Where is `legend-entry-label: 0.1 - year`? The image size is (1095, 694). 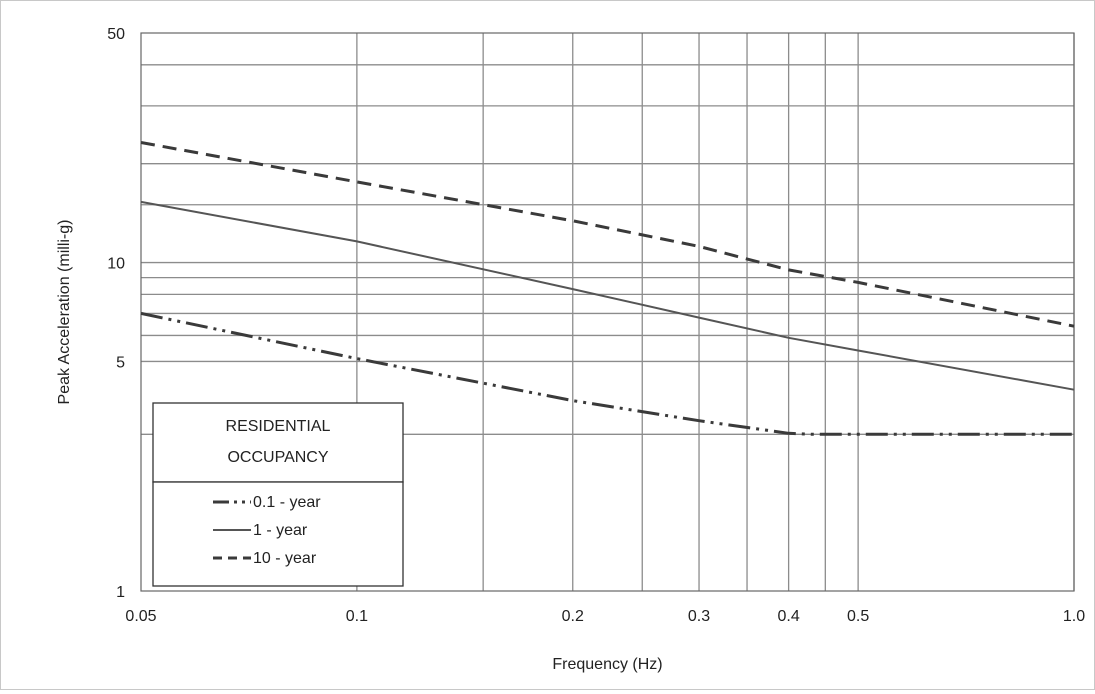 legend-entry-label: 0.1 - year is located at coordinates (287, 502).